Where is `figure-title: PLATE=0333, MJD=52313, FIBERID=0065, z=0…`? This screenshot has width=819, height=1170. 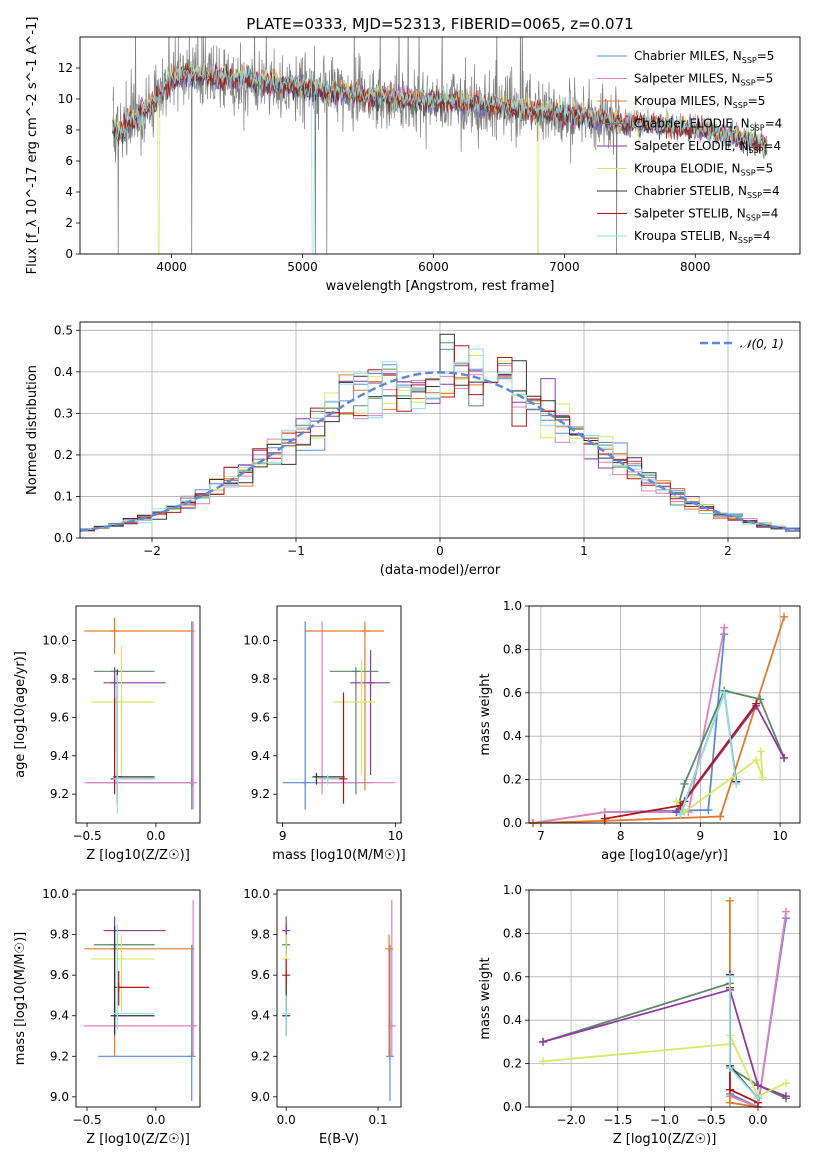 figure-title: PLATE=0333, MJD=52313, FIBERID=0065, z=0… is located at coordinates (439, 24).